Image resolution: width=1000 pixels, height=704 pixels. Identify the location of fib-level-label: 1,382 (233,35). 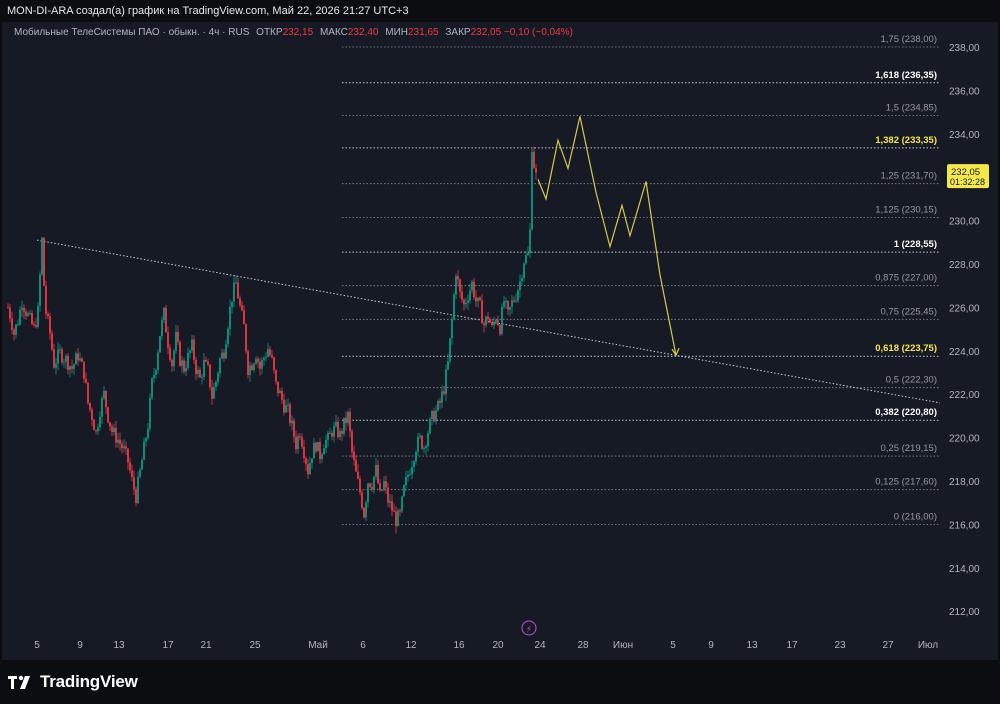
(906, 140).